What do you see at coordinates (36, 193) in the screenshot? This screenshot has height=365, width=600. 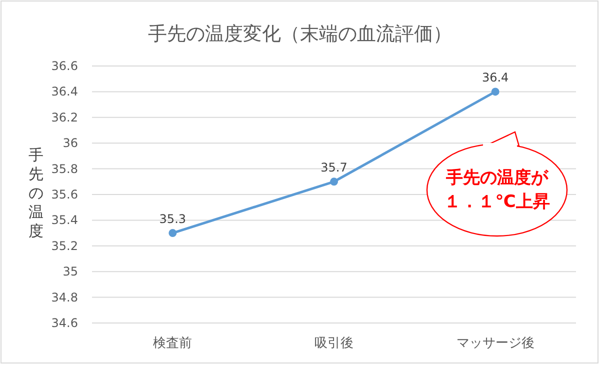 I see `y-axis-title: 手先の温度` at bounding box center [36, 193].